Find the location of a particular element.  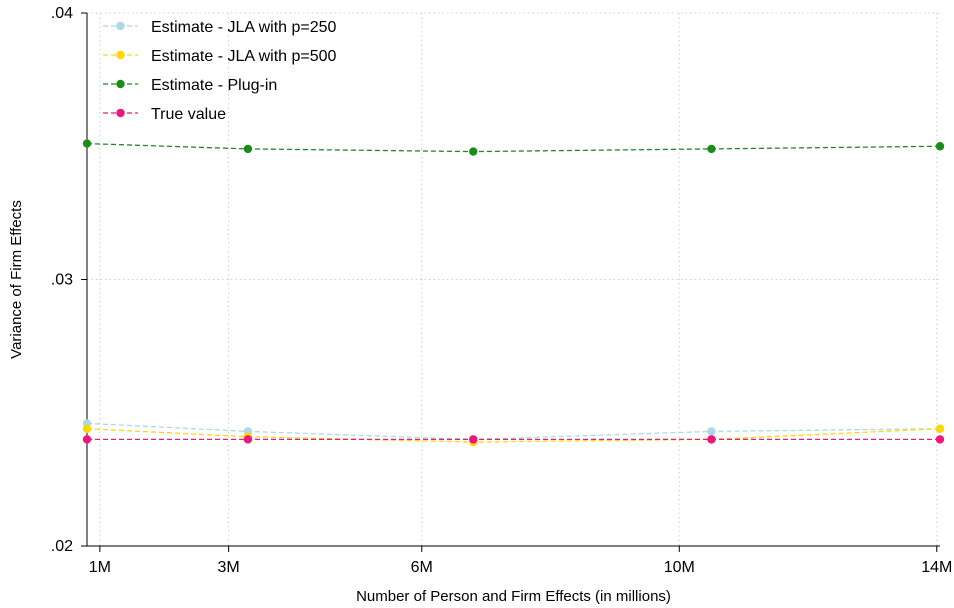

legend-item-estimate-jla-with-p-250: Estimate - JLA with p=250 is located at coordinates (220, 27).